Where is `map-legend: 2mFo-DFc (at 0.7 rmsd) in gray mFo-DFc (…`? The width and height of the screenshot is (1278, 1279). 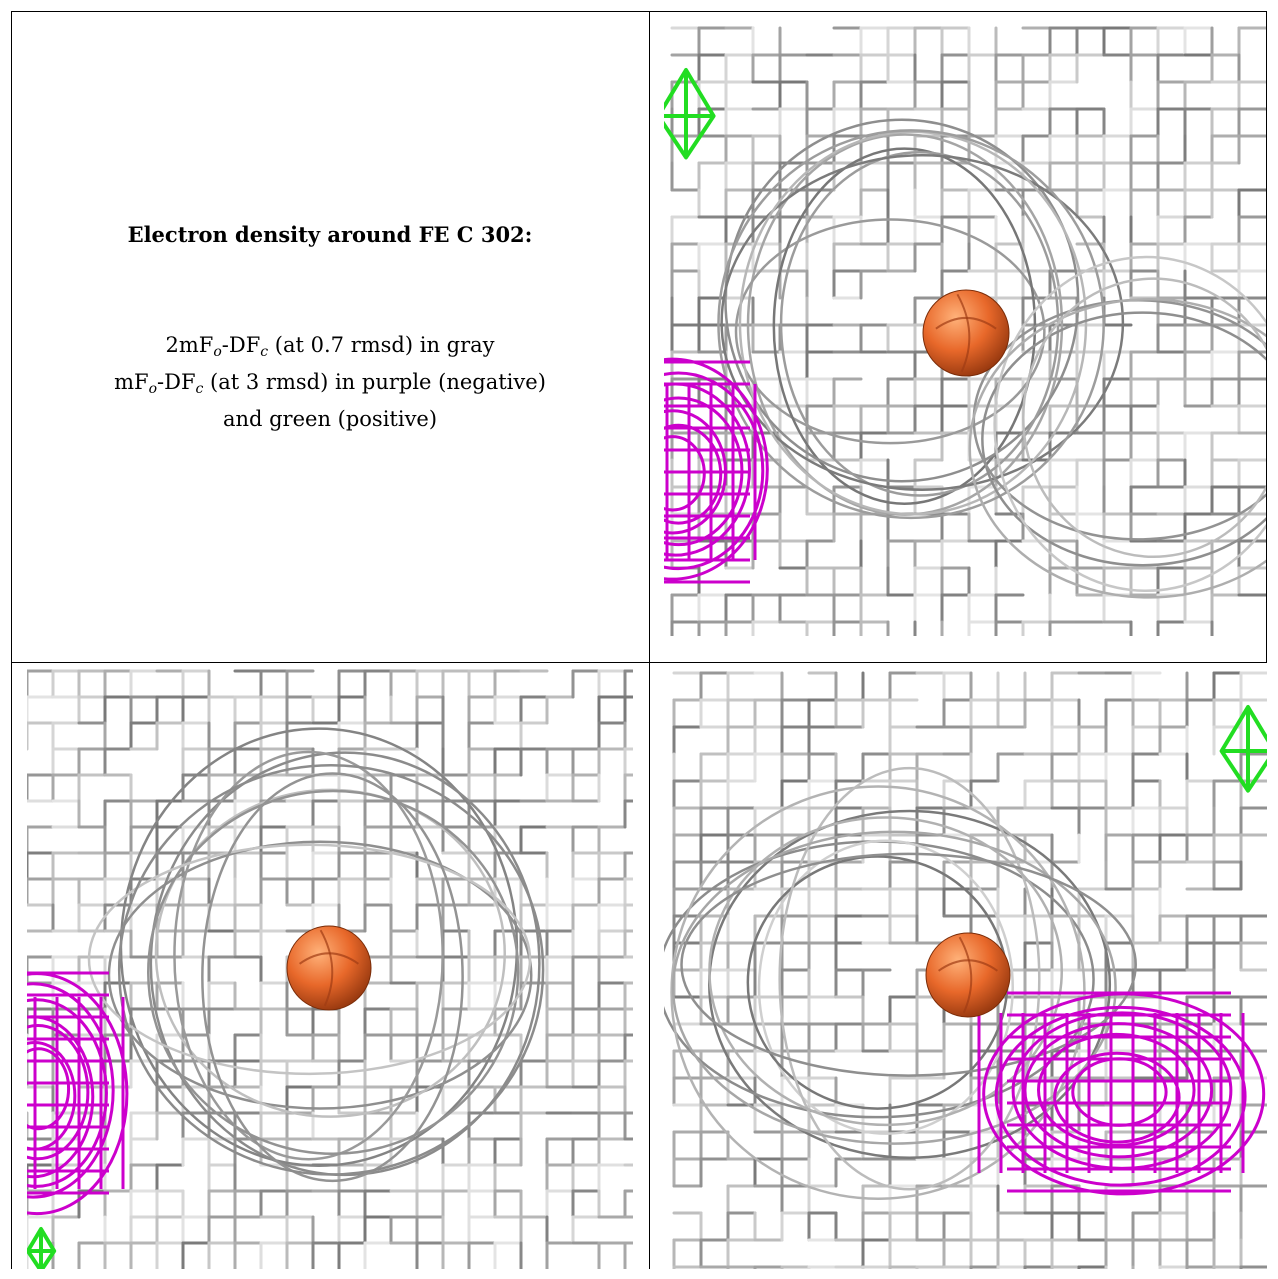 map-legend: 2mFo-DFc (at 0.7 rmsd) in gray mFo-DFc (… is located at coordinates (330, 382).